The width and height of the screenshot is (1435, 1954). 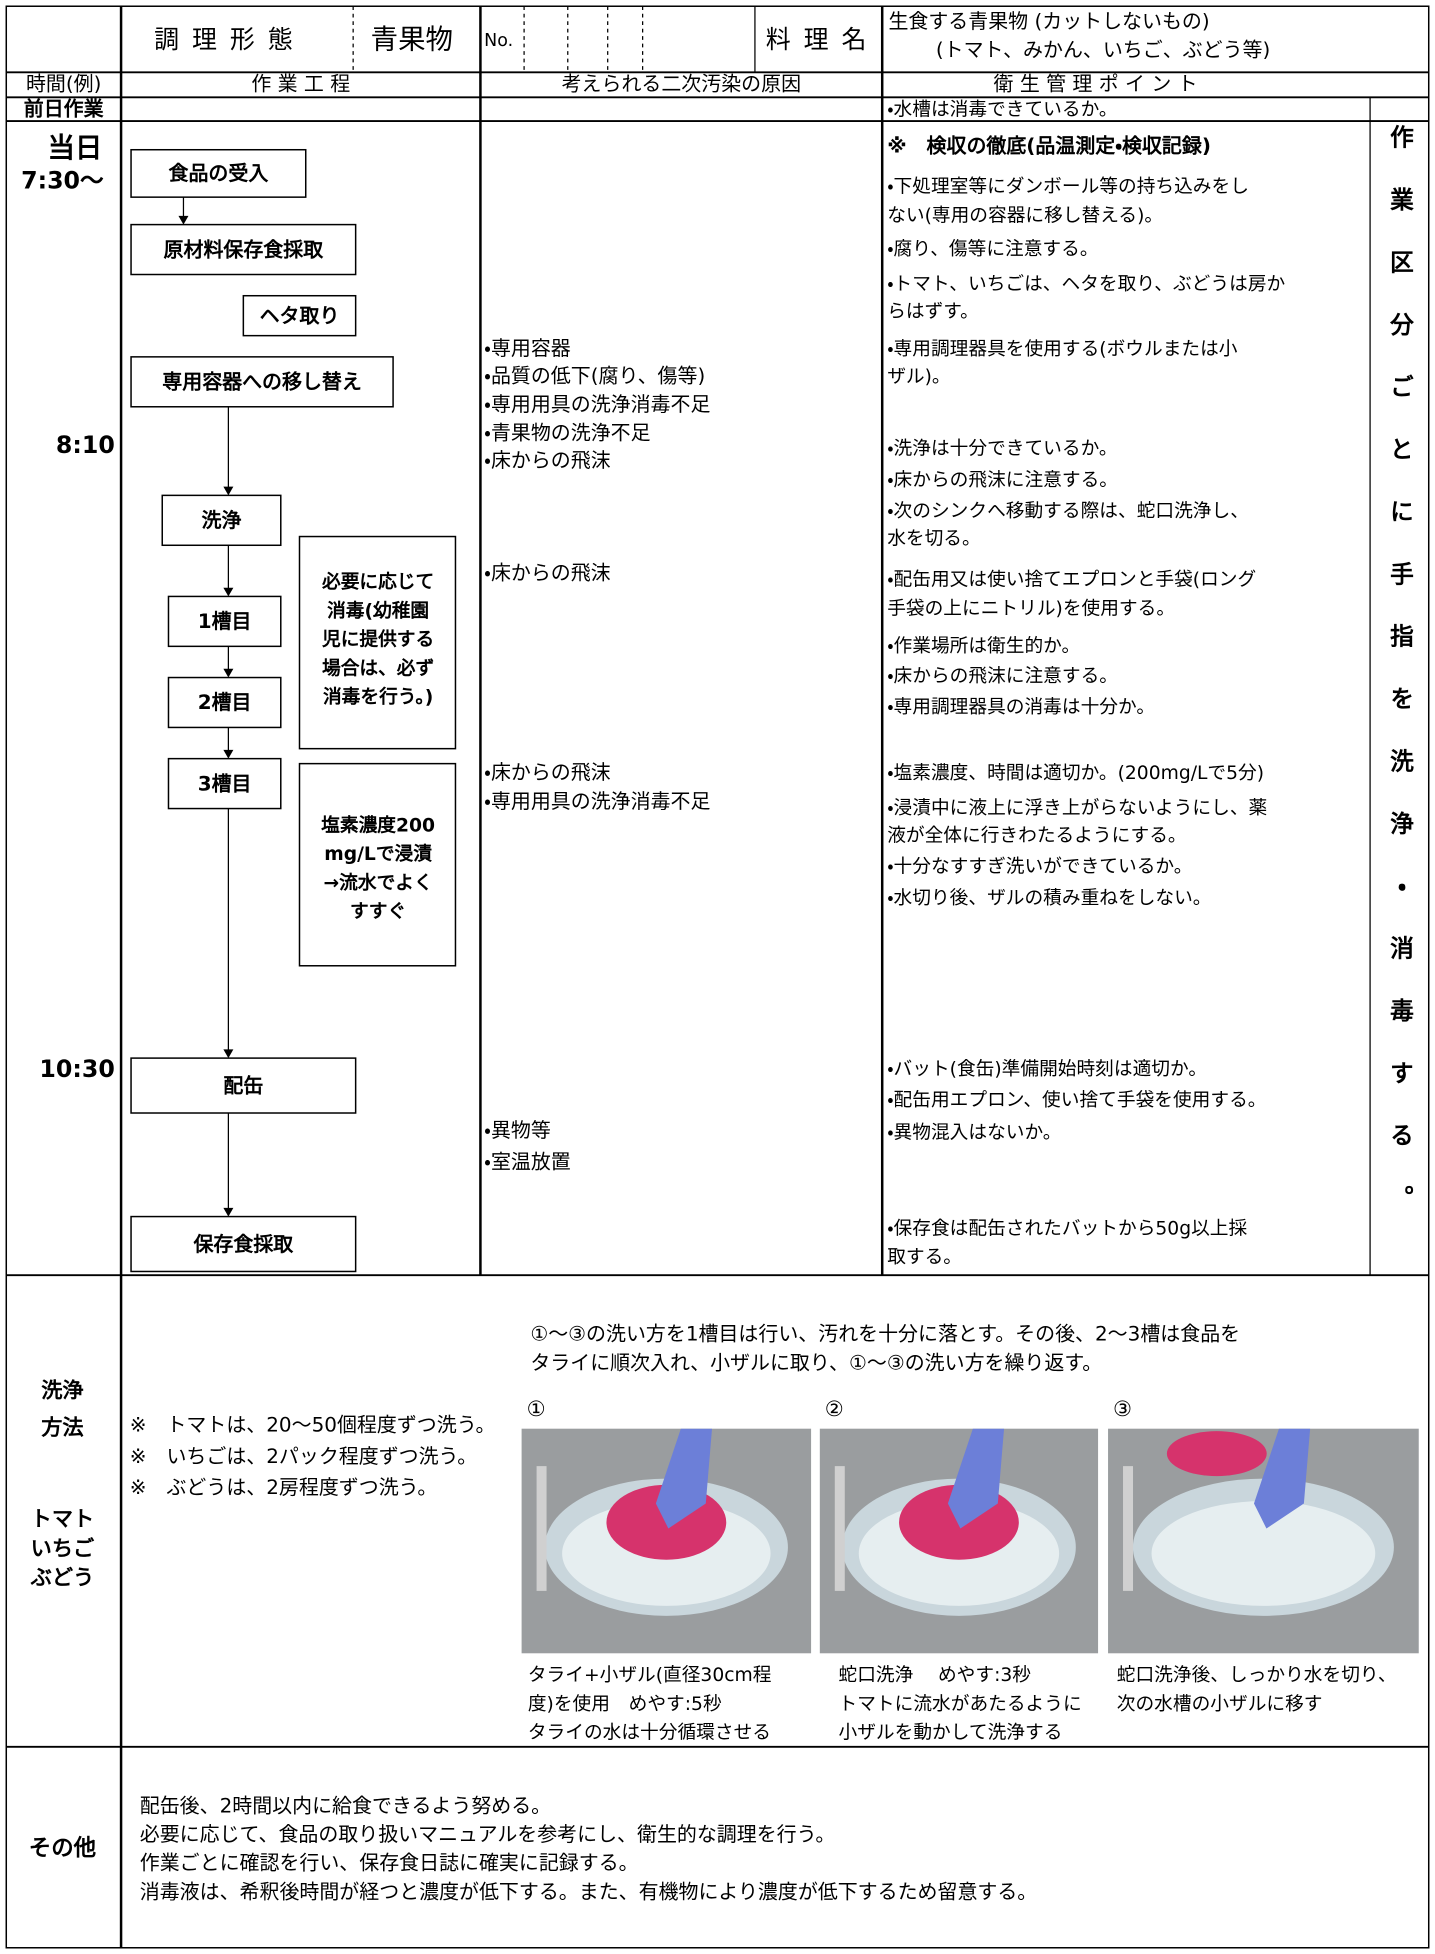 What do you see at coordinates (377, 582) in the screenshot?
I see `note-line: 必要に応じて` at bounding box center [377, 582].